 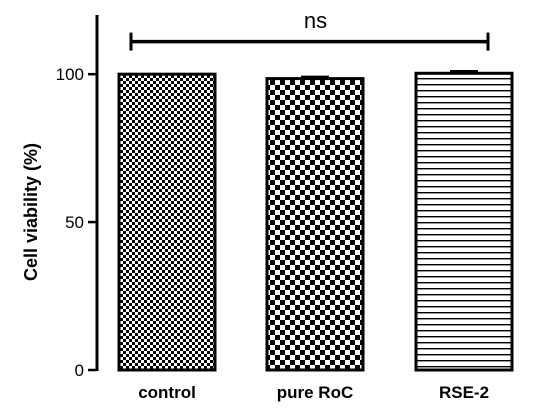 I want to click on y-ticks-layer: 0 50 100, so click(x=76, y=222).